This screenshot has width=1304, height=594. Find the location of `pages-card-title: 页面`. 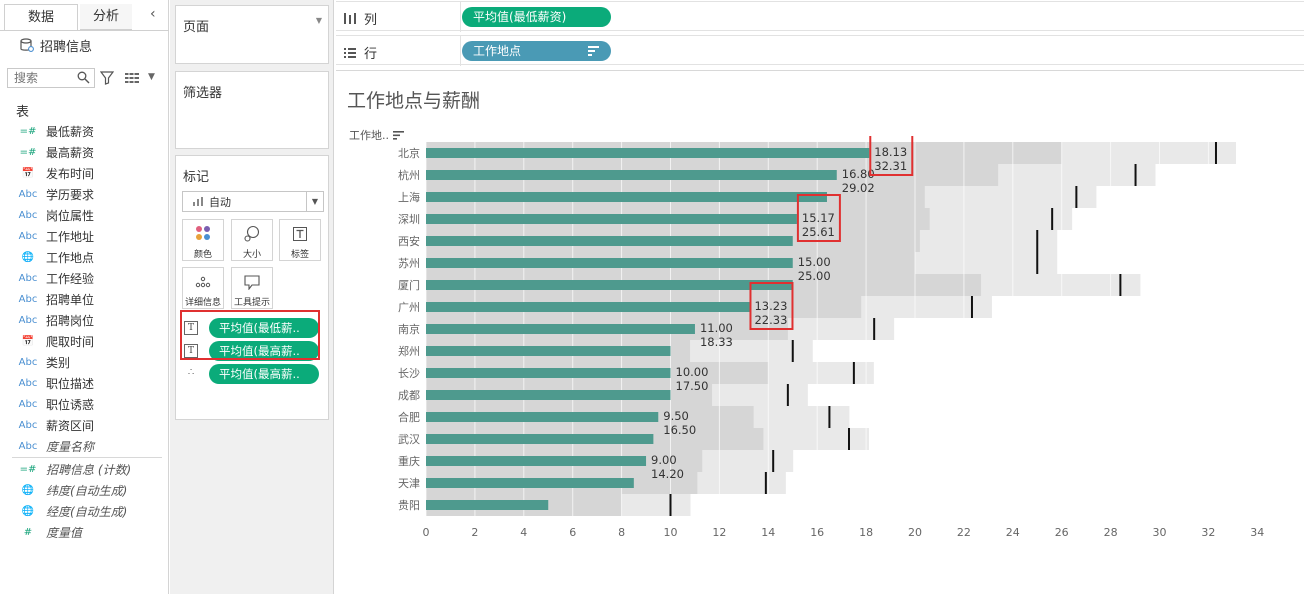

pages-card-title: 页面 is located at coordinates (196, 27).